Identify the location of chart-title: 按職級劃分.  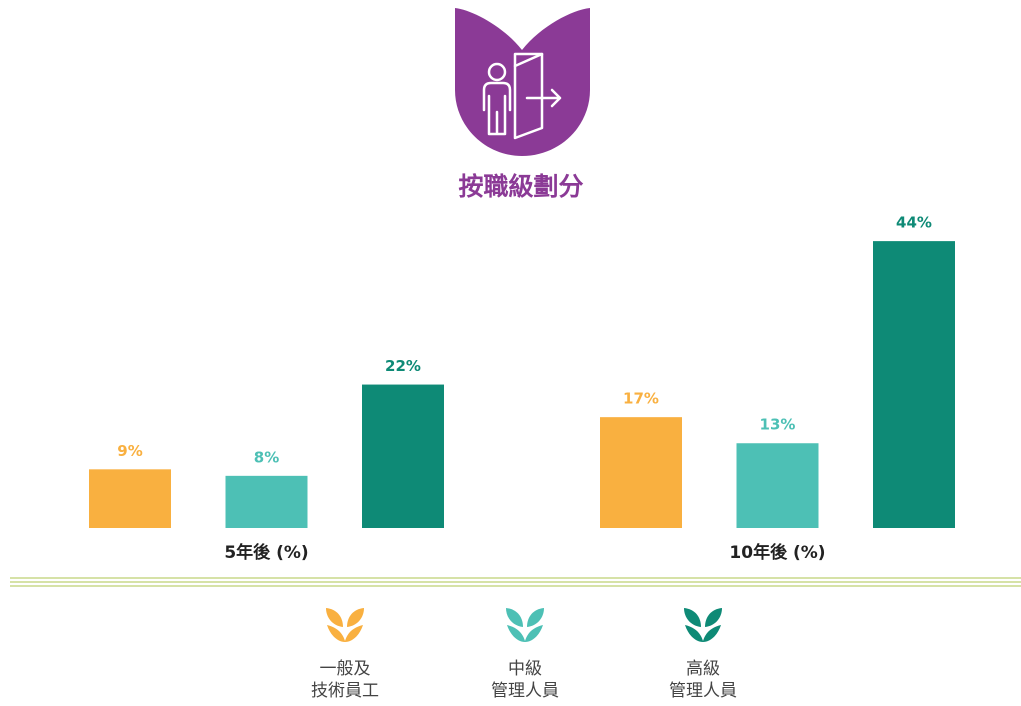
(520, 186).